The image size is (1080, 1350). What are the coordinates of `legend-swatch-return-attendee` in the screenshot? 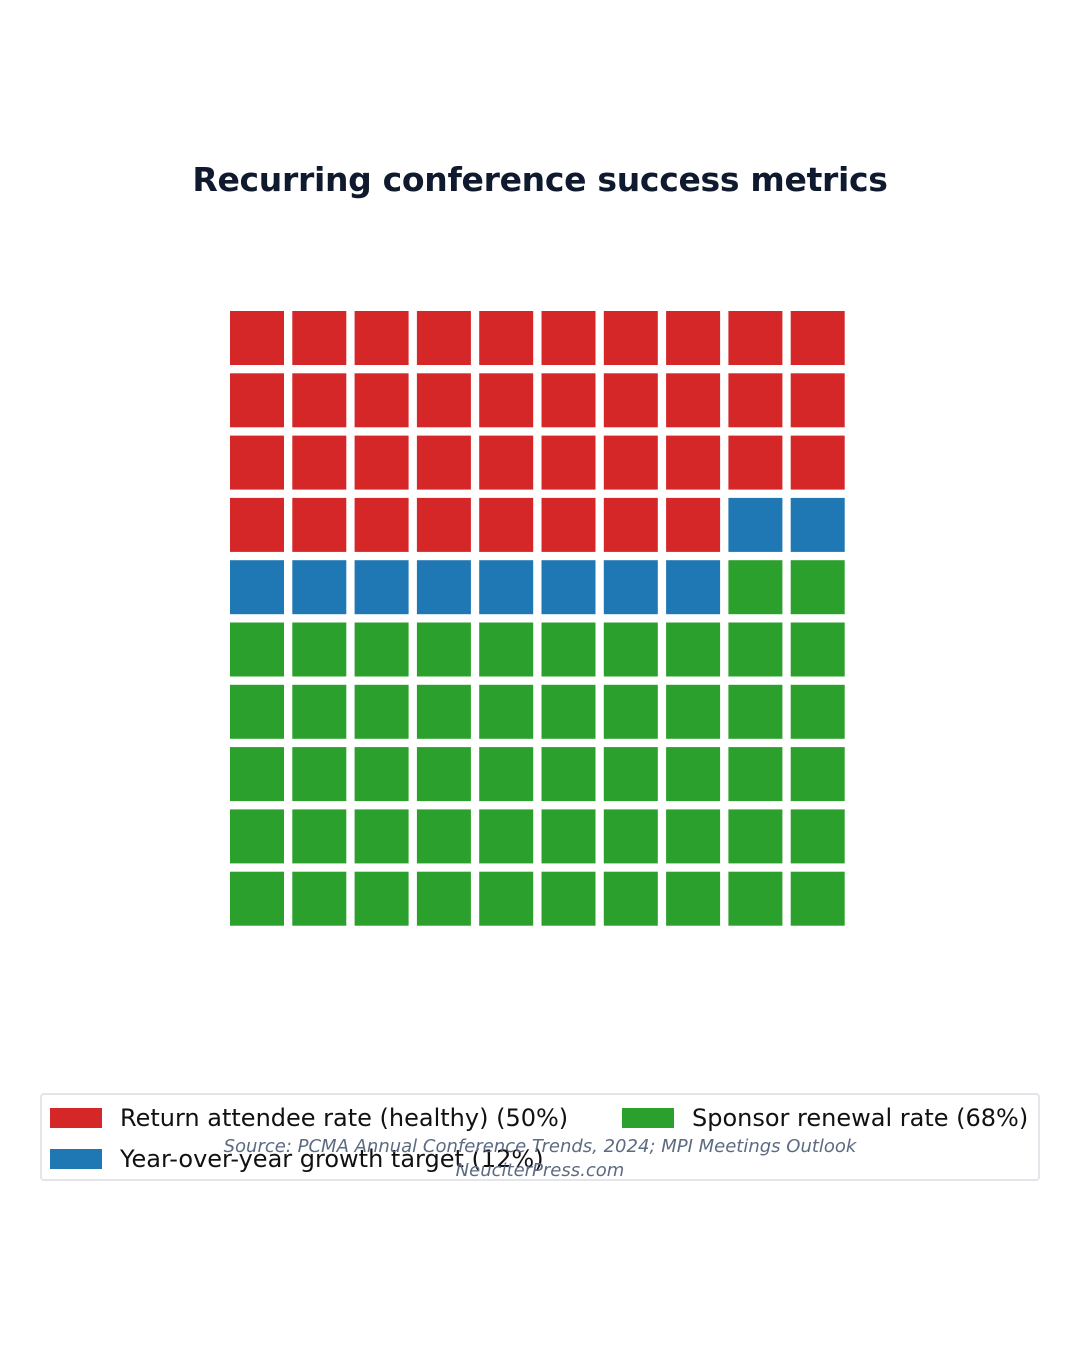 It's located at (76, 1118).